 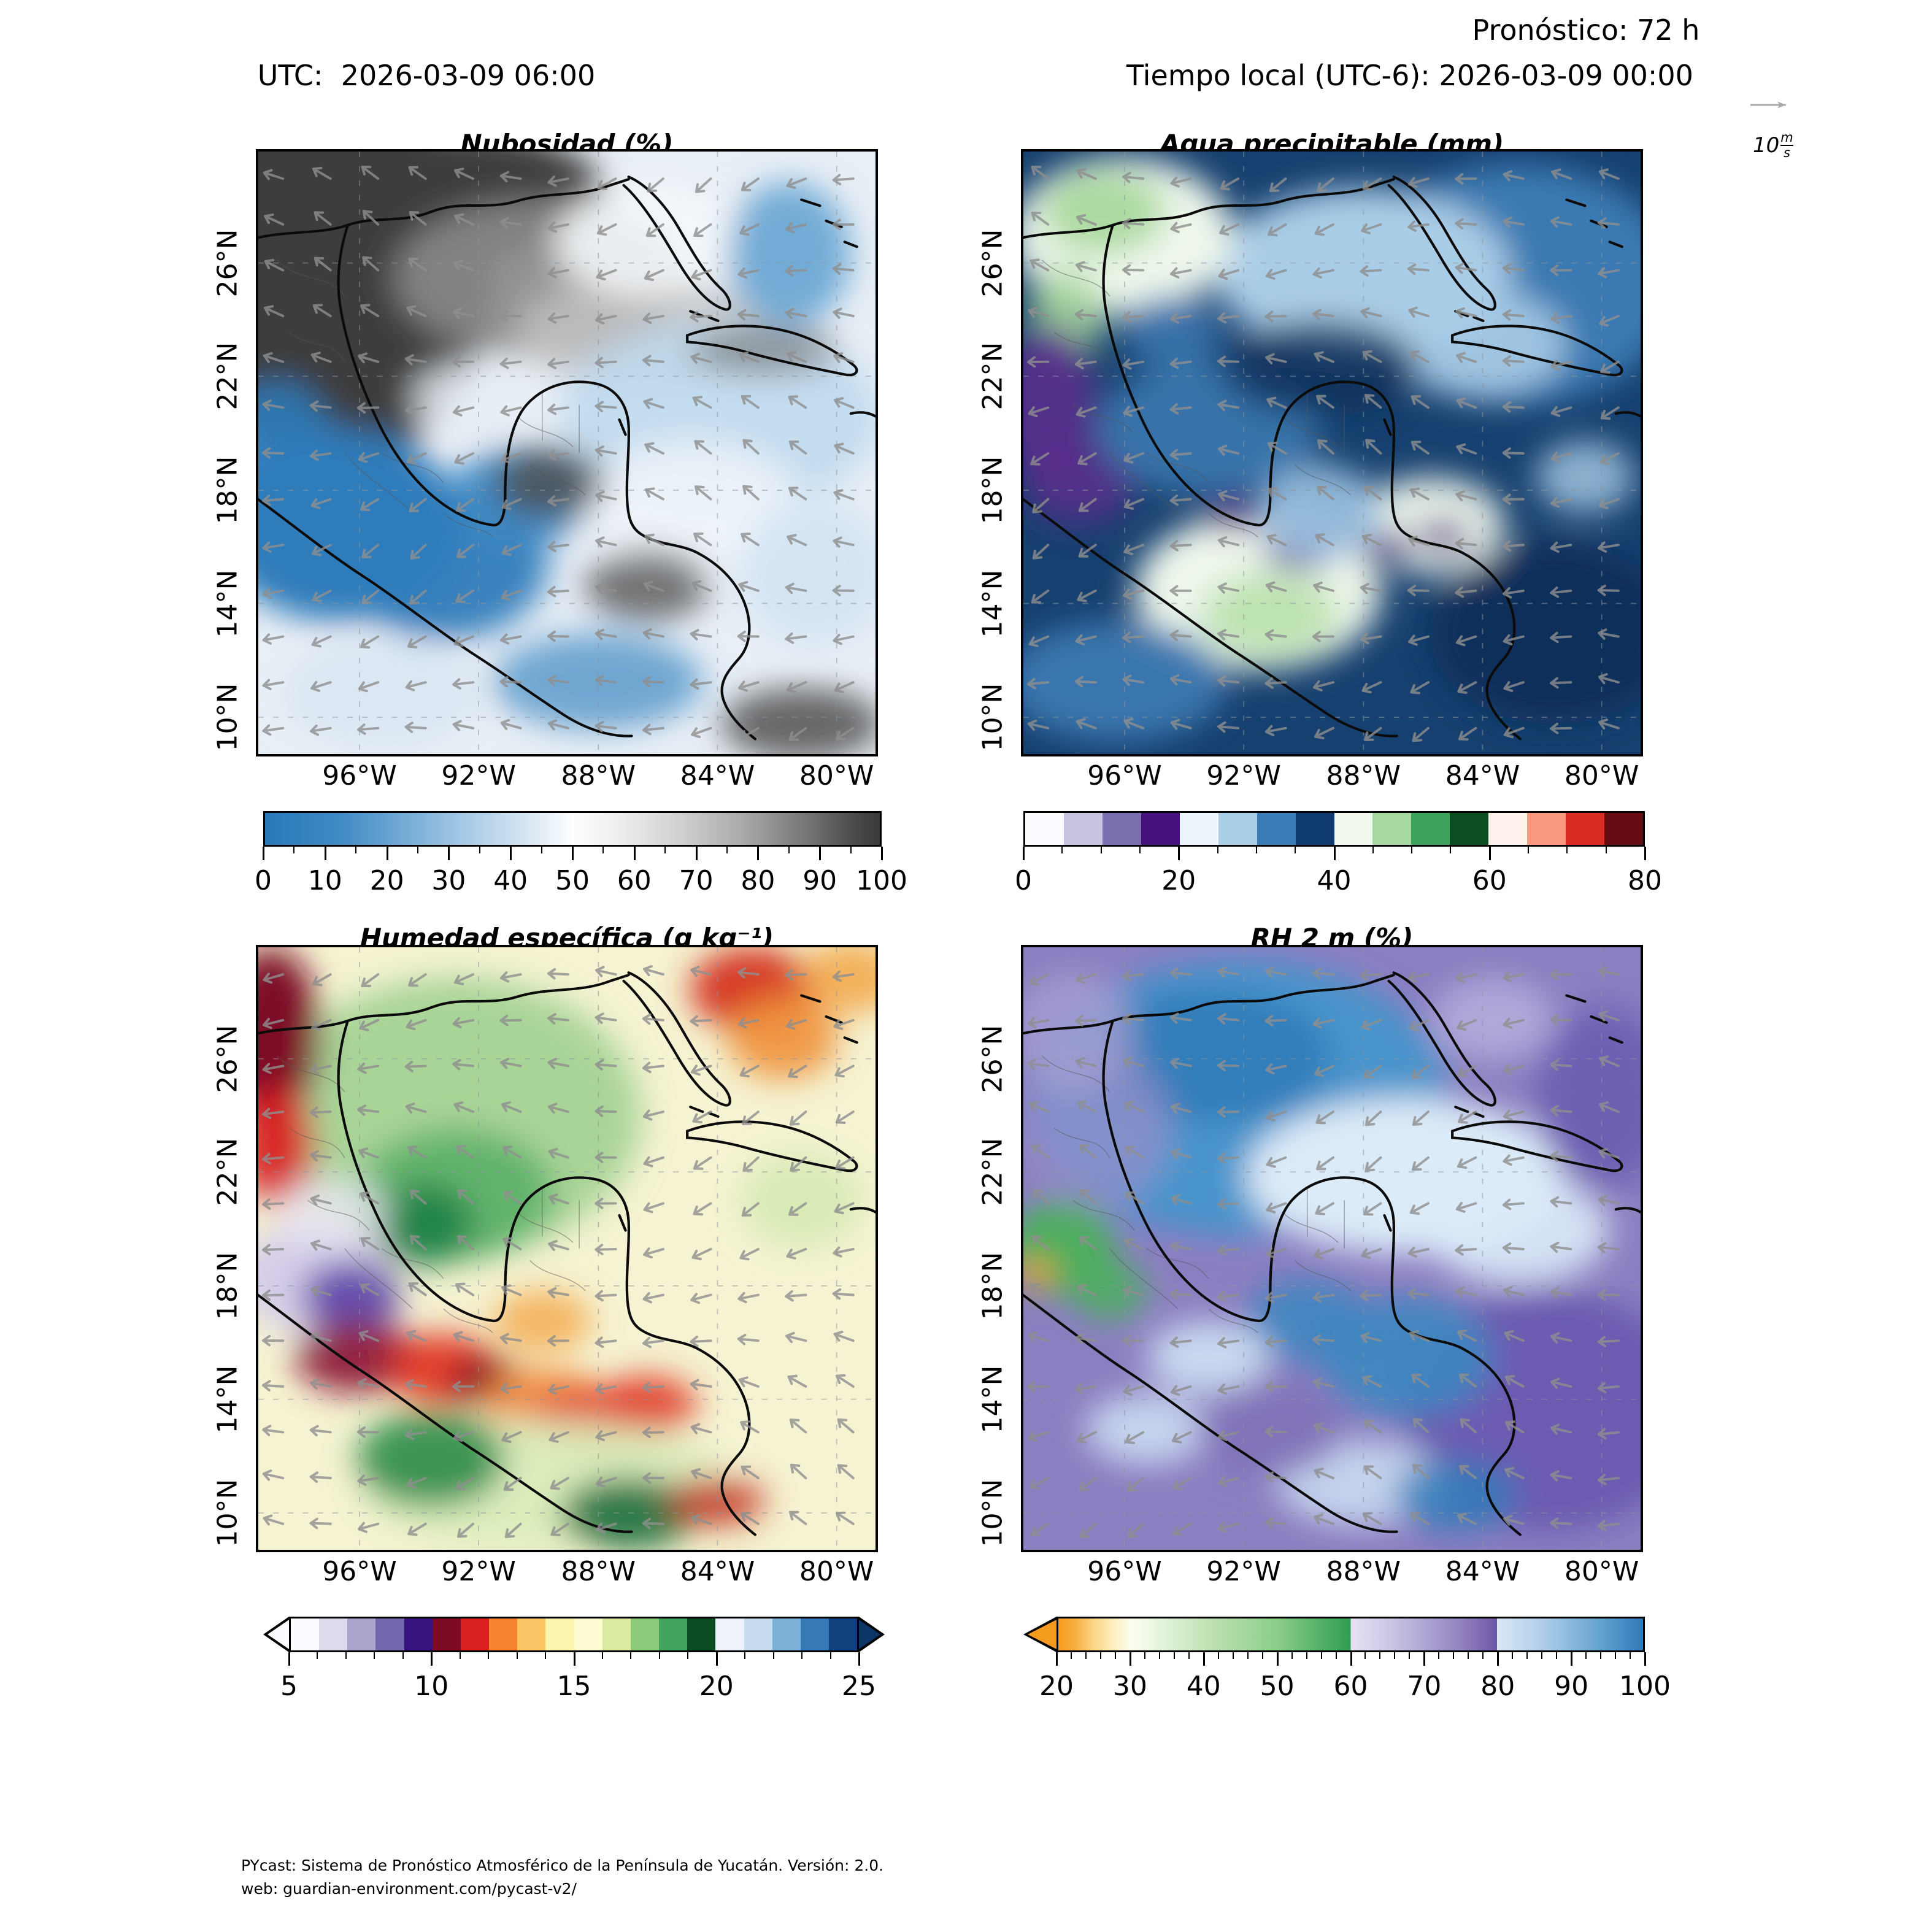 I want to click on colorbar-tick-label: 5, so click(x=289, y=1686).